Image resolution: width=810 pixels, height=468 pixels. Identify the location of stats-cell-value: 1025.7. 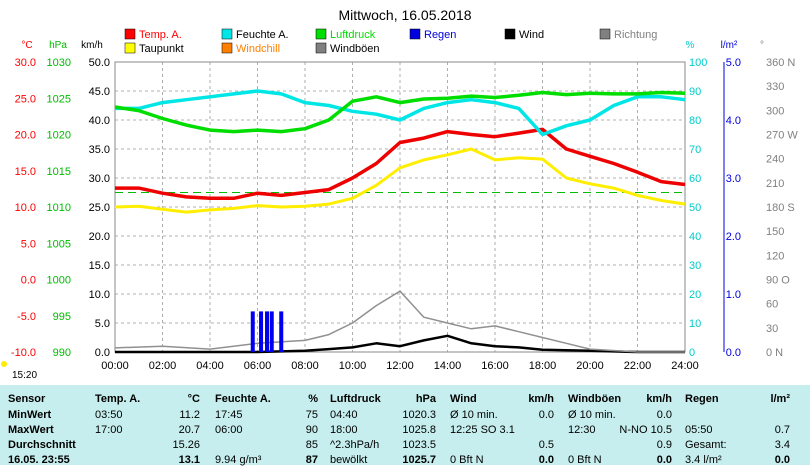
(419, 460).